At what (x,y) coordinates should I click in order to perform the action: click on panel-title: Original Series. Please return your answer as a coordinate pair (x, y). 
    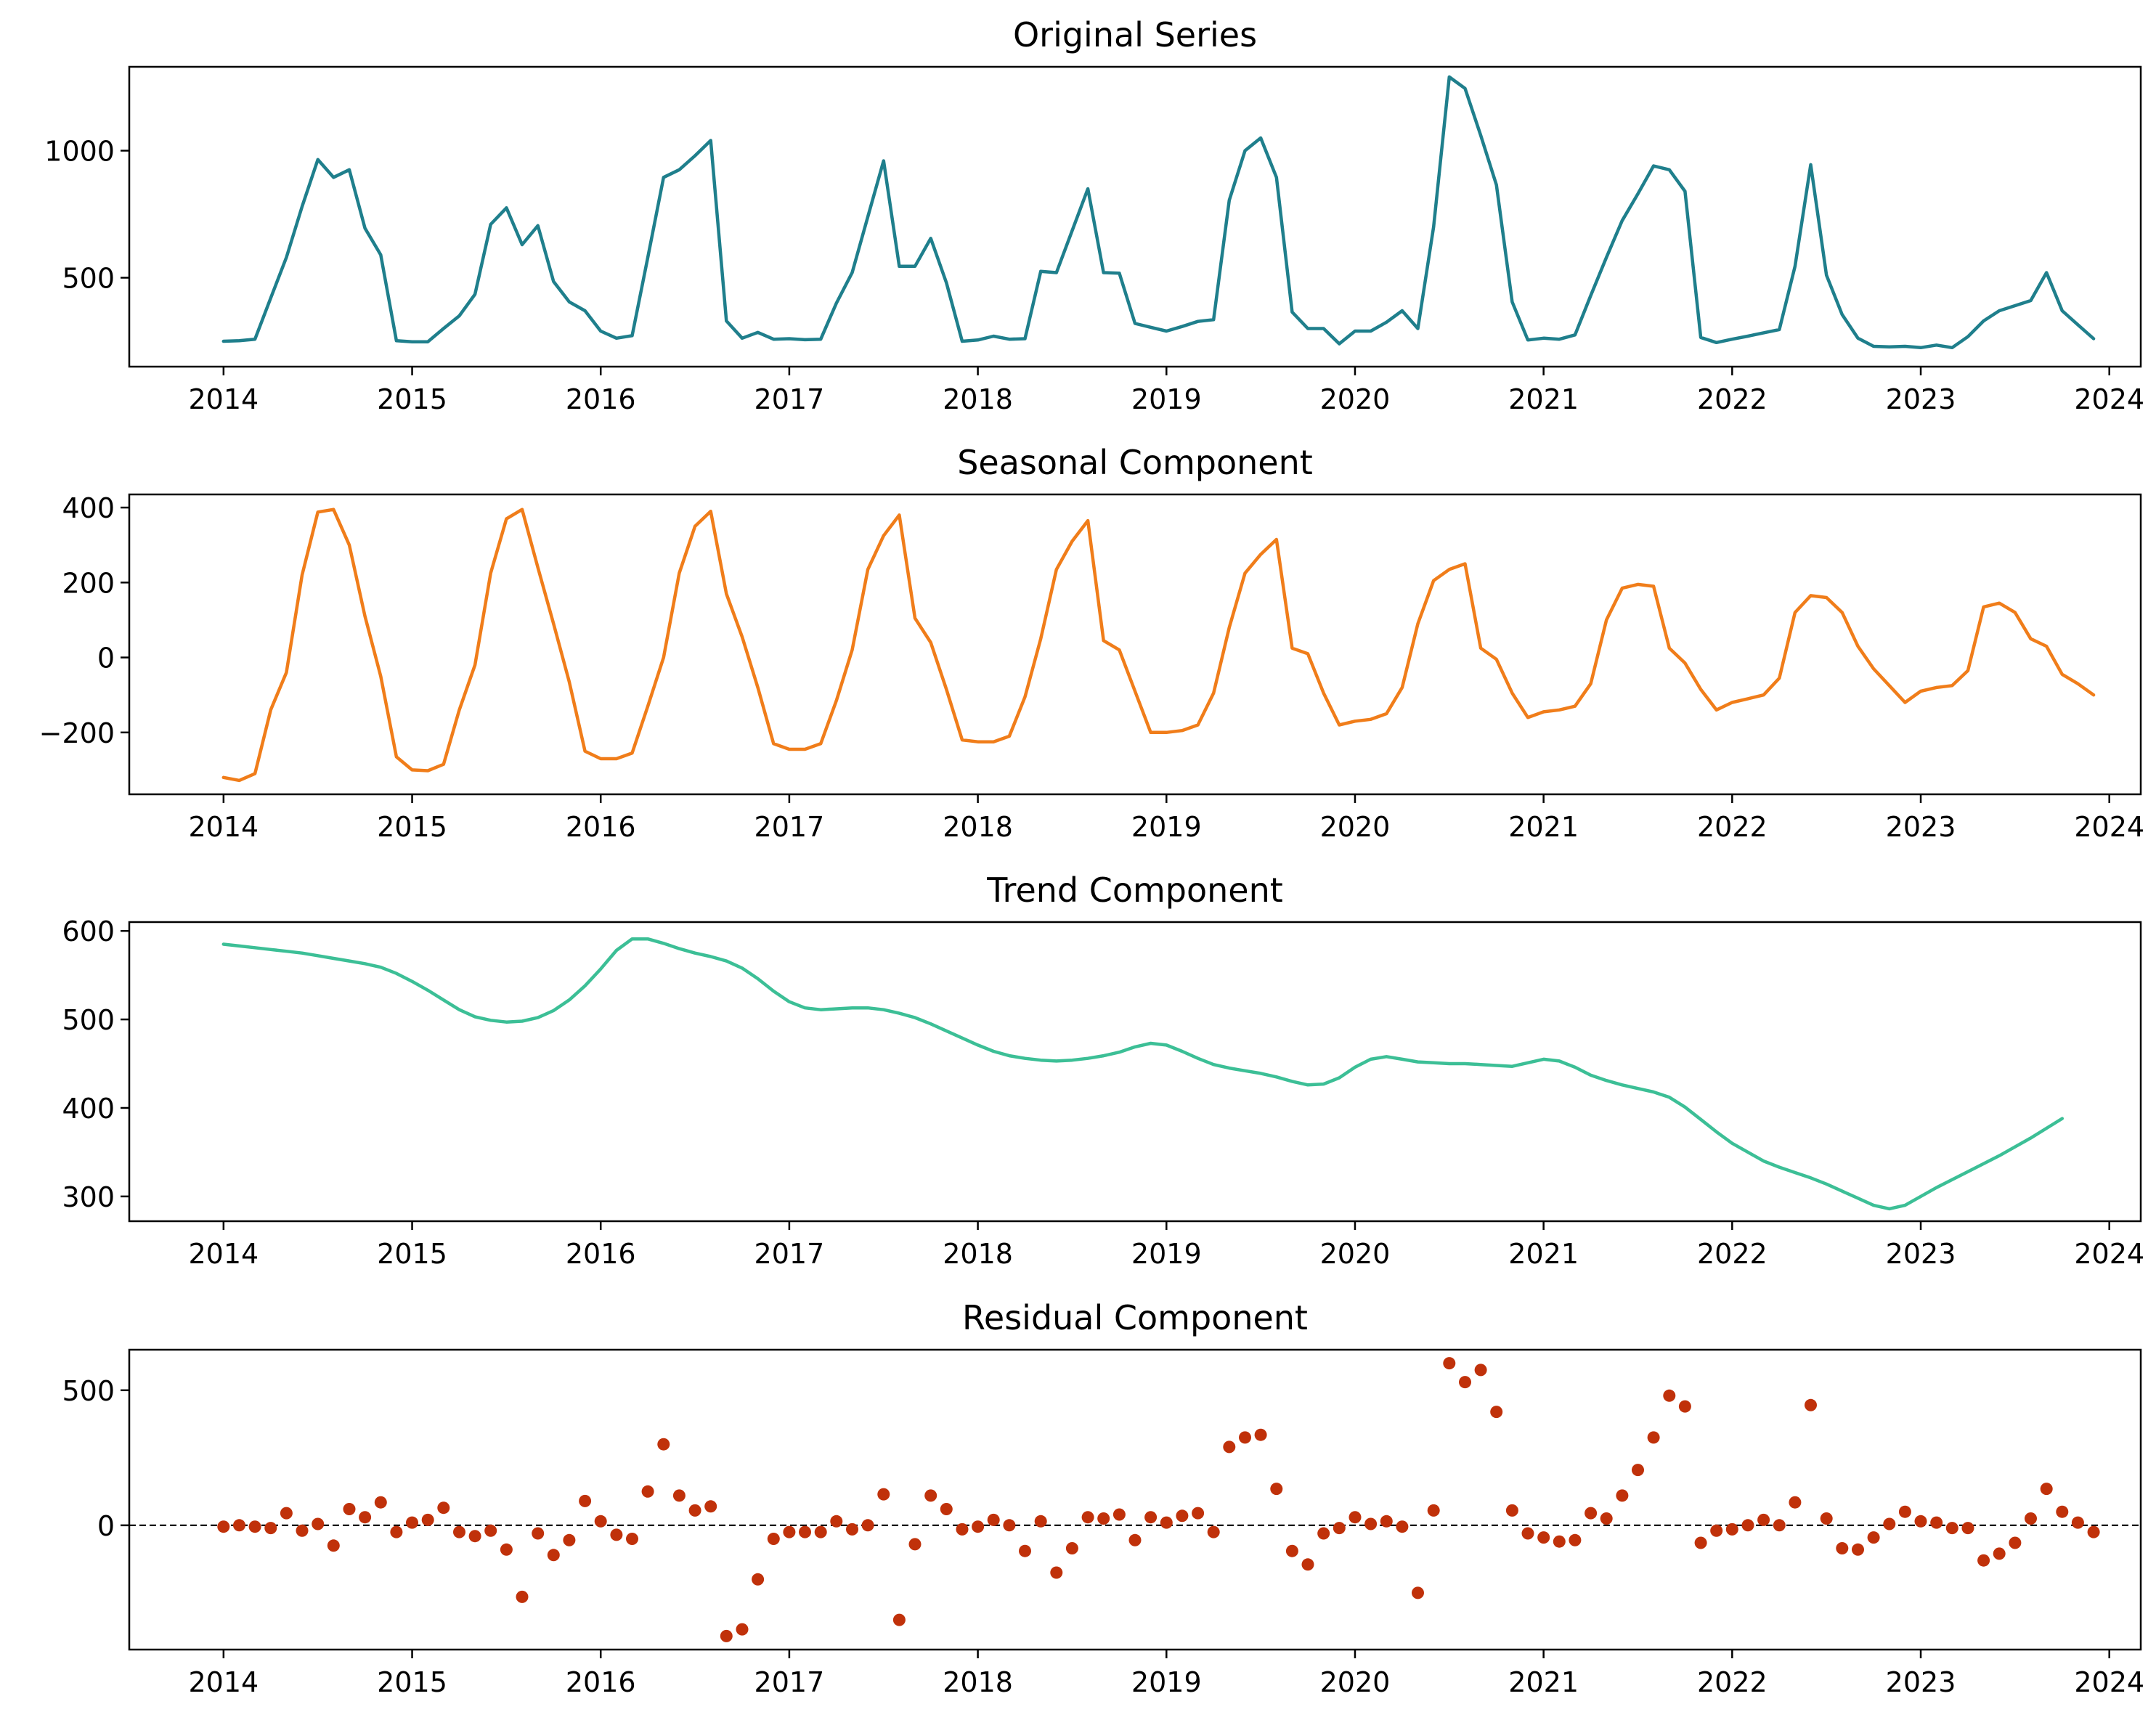
    Looking at the image, I should click on (1135, 34).